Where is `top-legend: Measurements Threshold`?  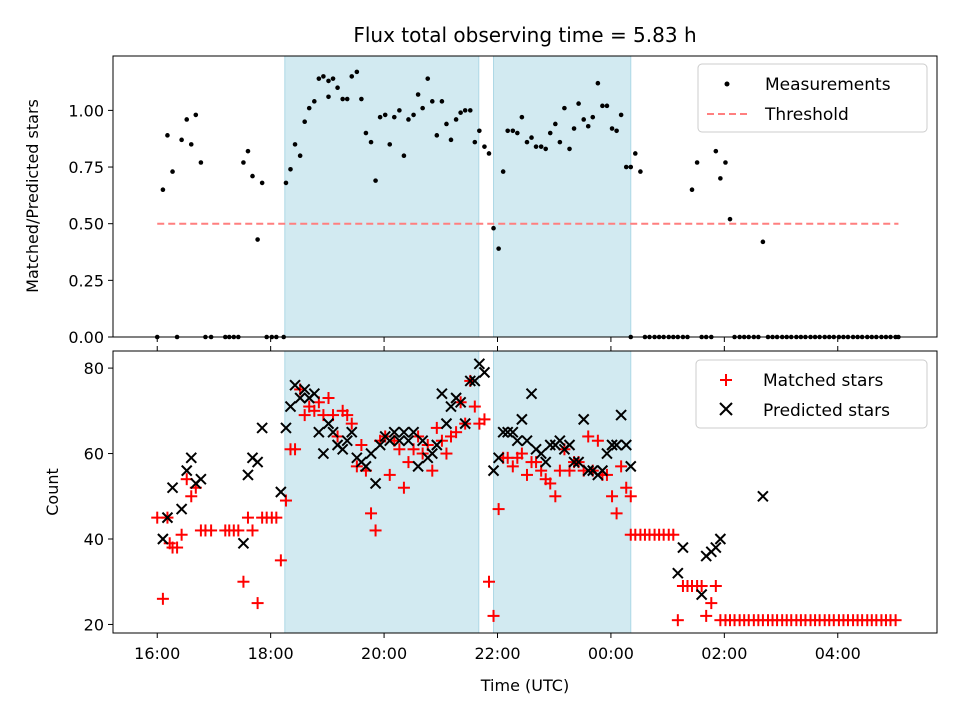 top-legend: Measurements Threshold is located at coordinates (812, 98).